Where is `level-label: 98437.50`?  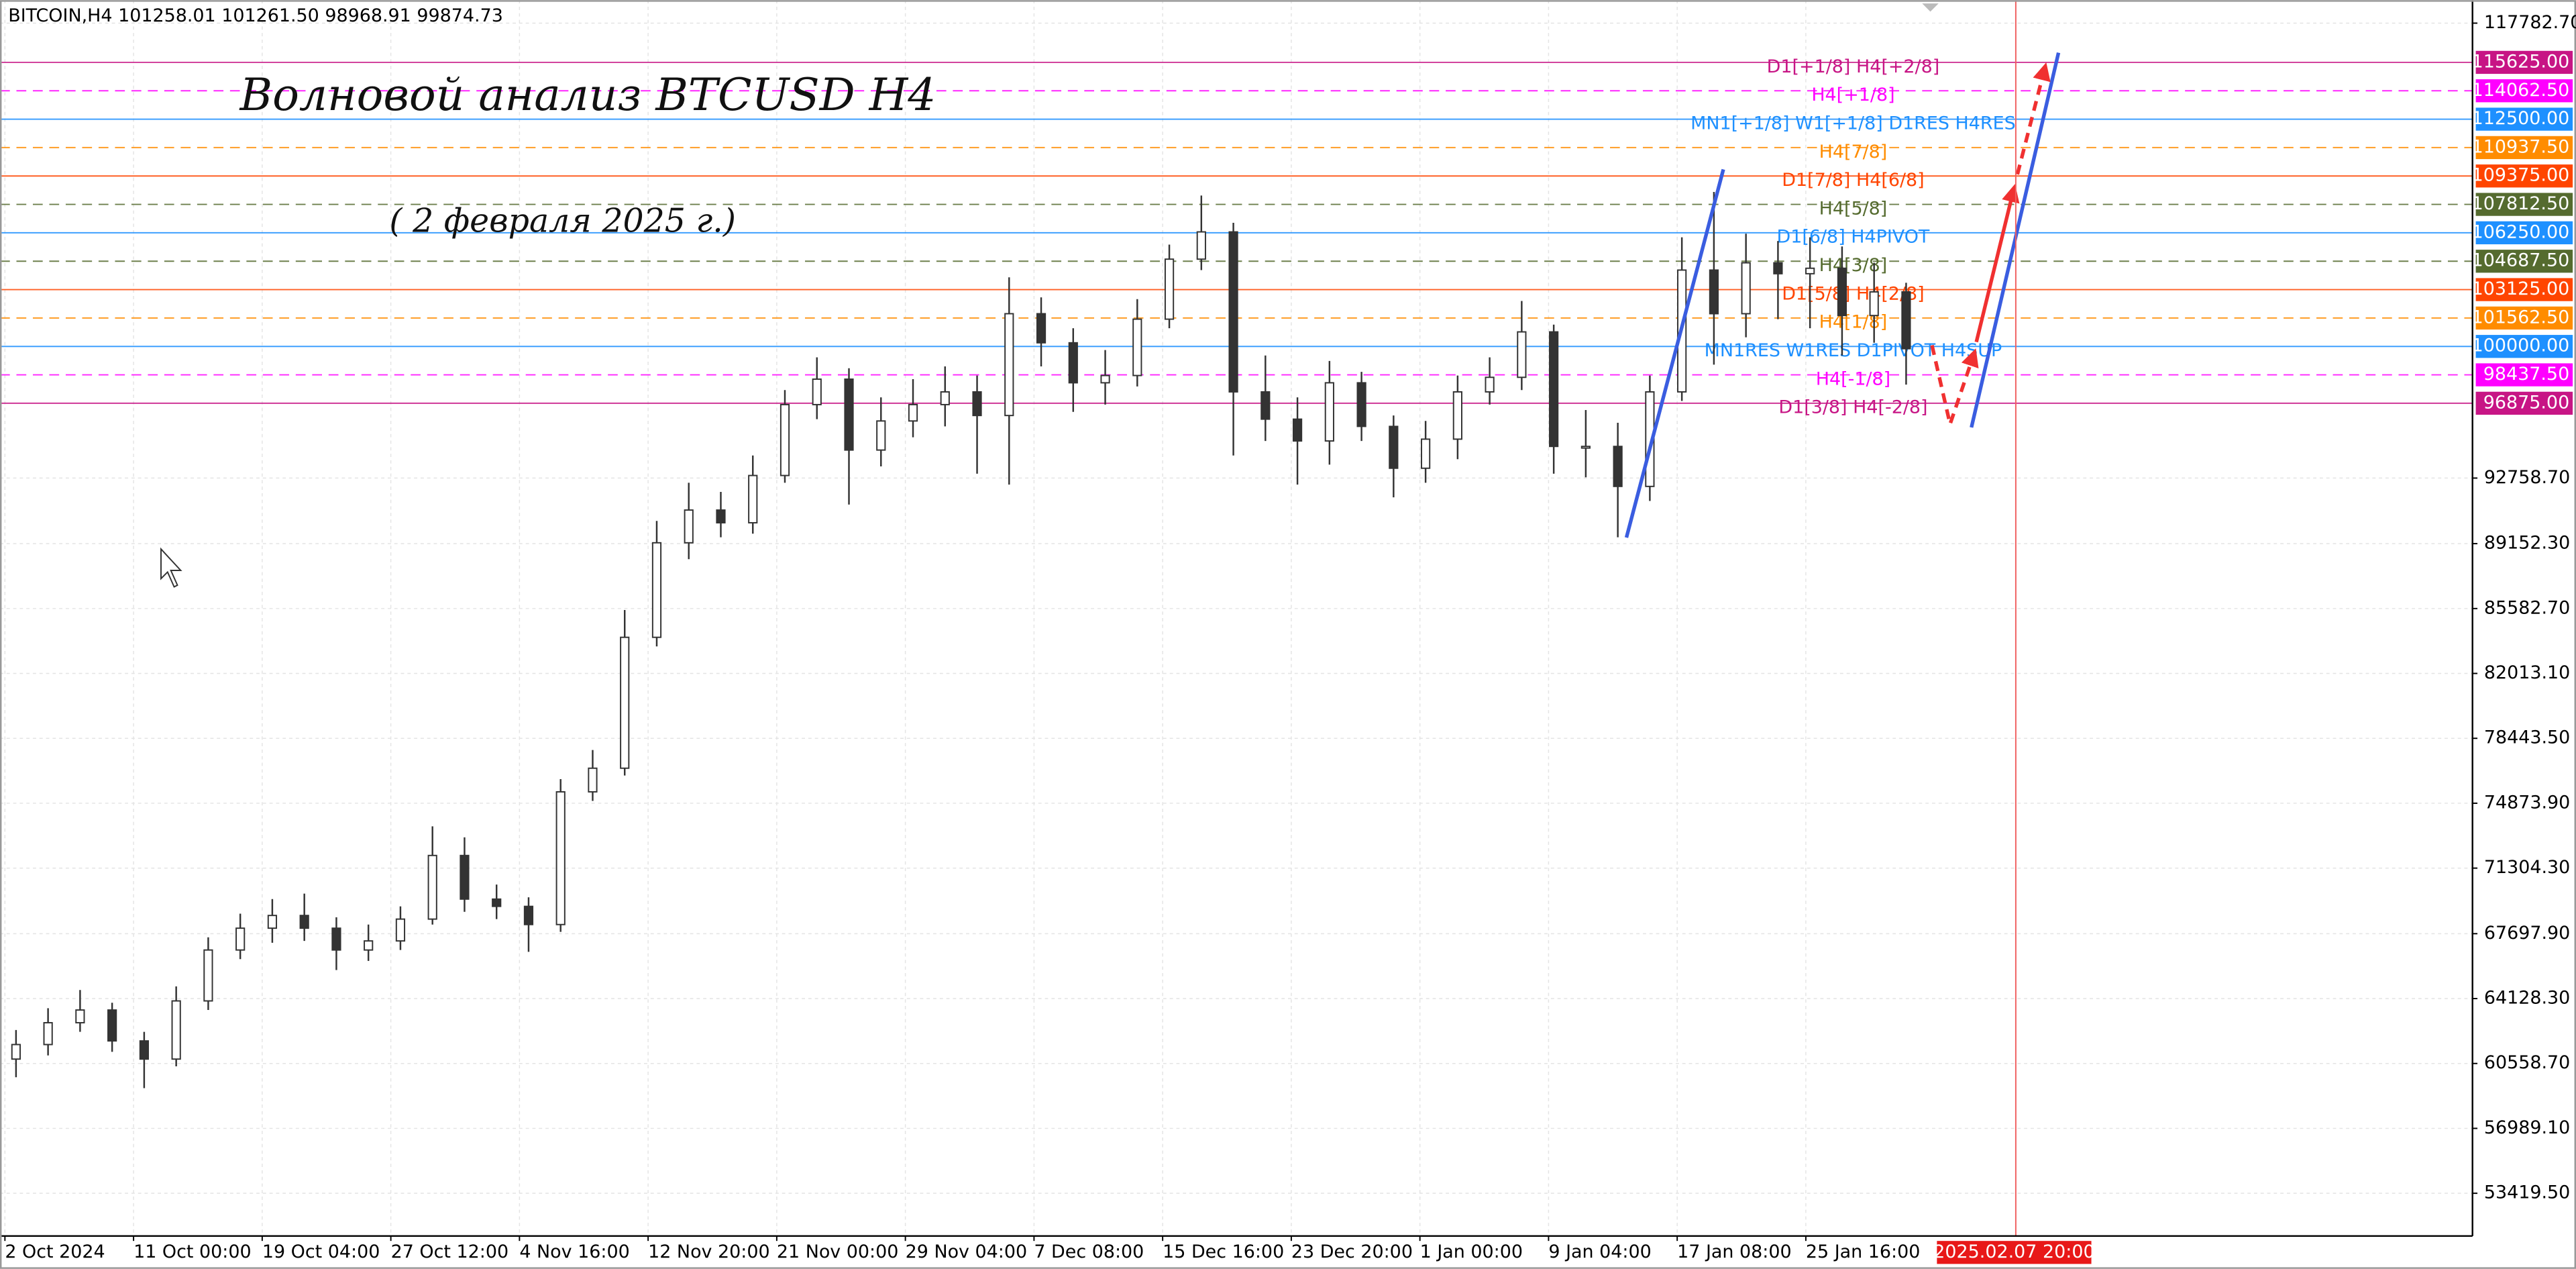
level-label: 98437.50 is located at coordinates (2526, 374).